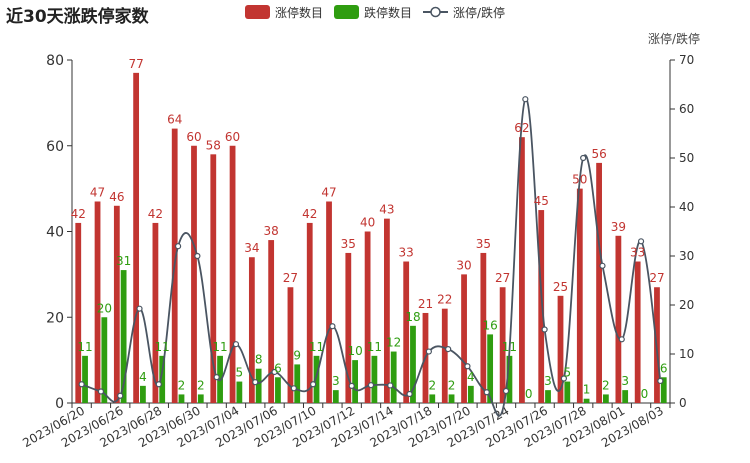 The height and width of the screenshot is (463, 750). What do you see at coordinates (116, 197) in the screenshot?
I see `data-label-limit-up: 46` at bounding box center [116, 197].